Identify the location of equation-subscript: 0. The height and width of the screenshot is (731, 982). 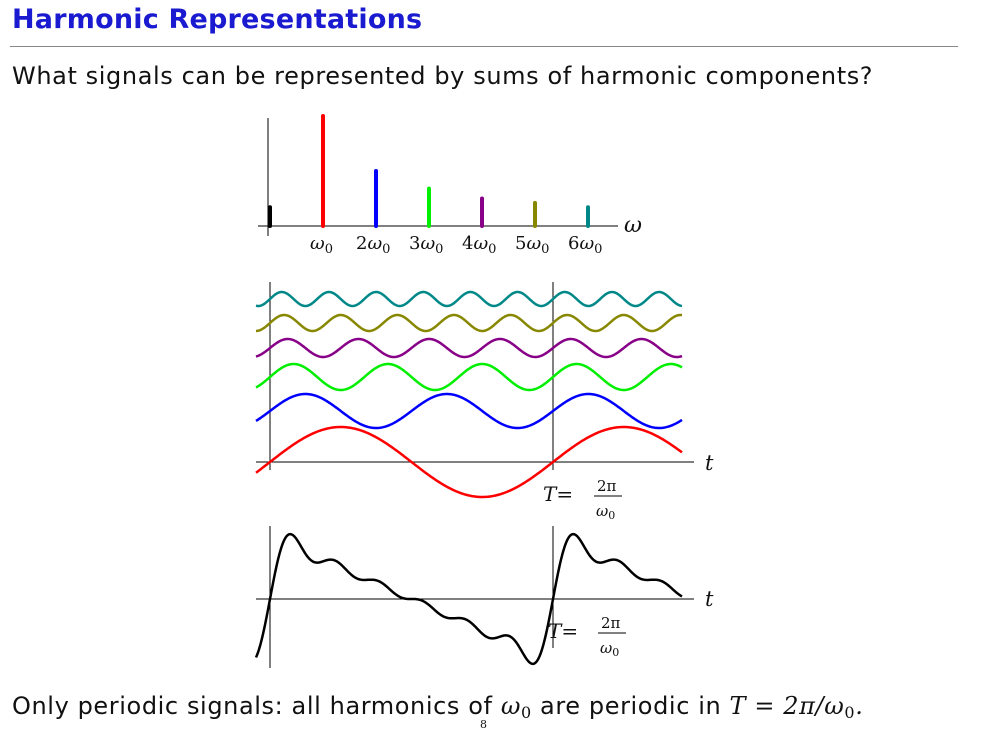
(850, 712).